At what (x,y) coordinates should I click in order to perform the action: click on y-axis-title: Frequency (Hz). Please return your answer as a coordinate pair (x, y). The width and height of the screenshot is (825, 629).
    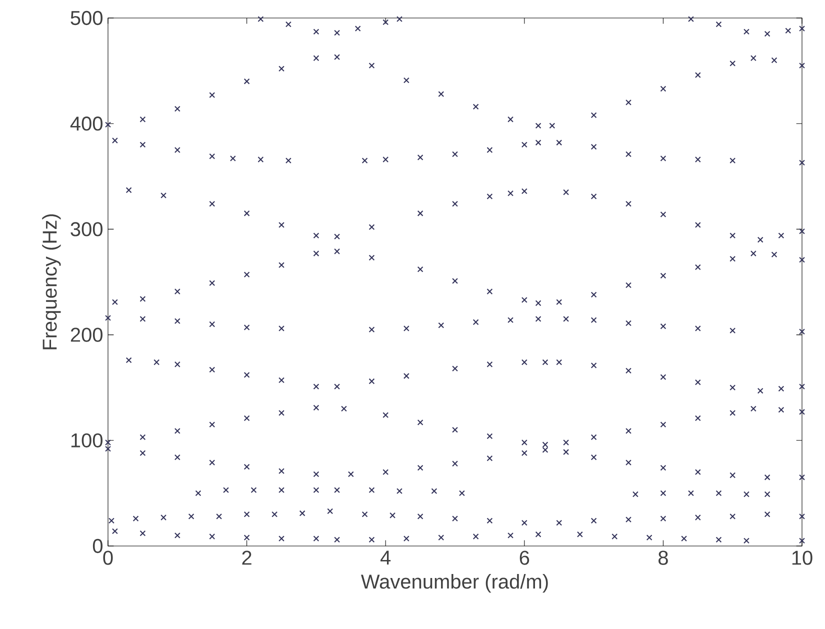
    Looking at the image, I should click on (51, 282).